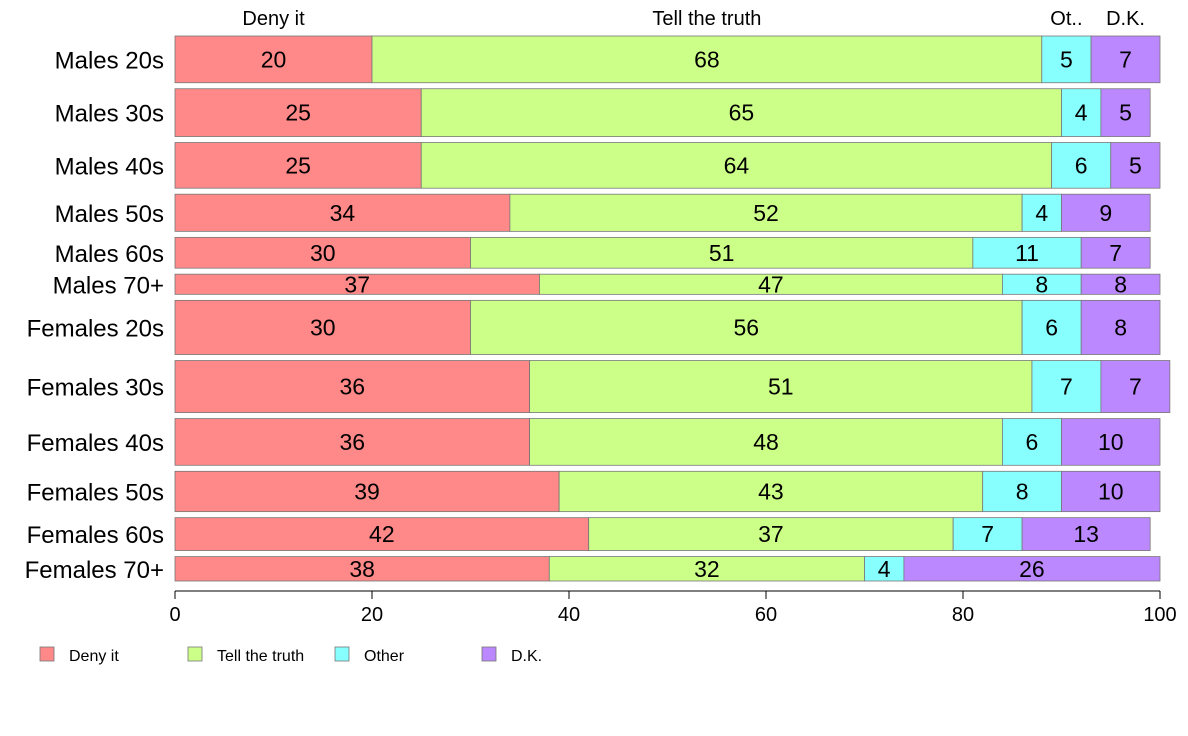 This screenshot has height=736, width=1188. I want to click on legend-label-deny-it: Deny it, so click(94, 656).